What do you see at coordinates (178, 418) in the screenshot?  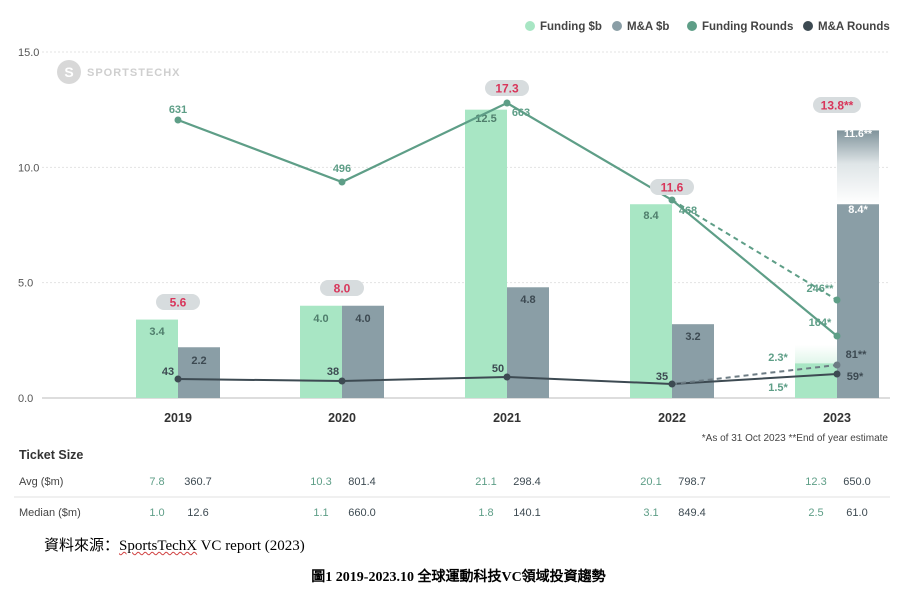 I see `x-tick-label: 2019` at bounding box center [178, 418].